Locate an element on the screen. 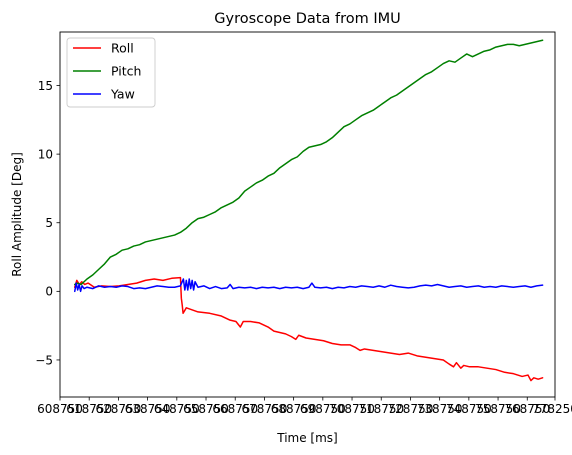  y-axis-label: Roll Amplitude [Deg] is located at coordinates (17, 214).